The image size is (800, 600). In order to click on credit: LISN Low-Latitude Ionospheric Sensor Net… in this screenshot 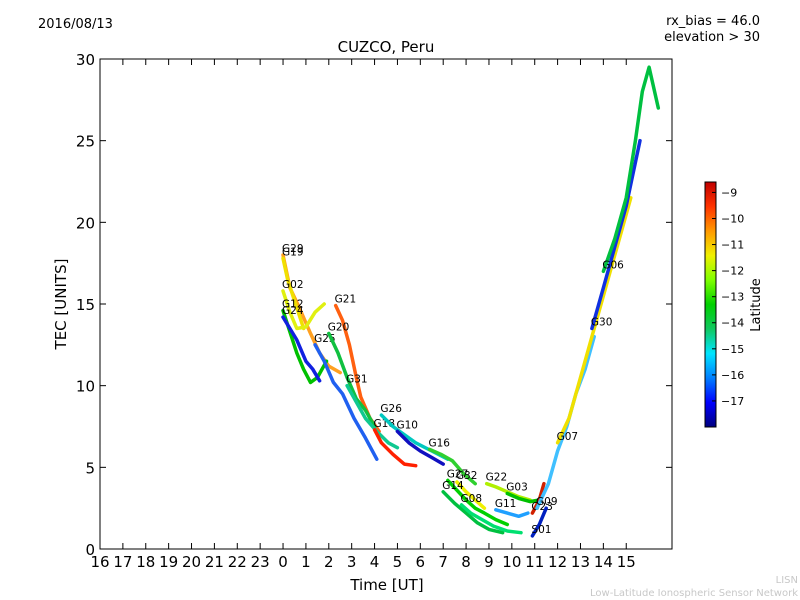, I will do `click(694, 587)`.